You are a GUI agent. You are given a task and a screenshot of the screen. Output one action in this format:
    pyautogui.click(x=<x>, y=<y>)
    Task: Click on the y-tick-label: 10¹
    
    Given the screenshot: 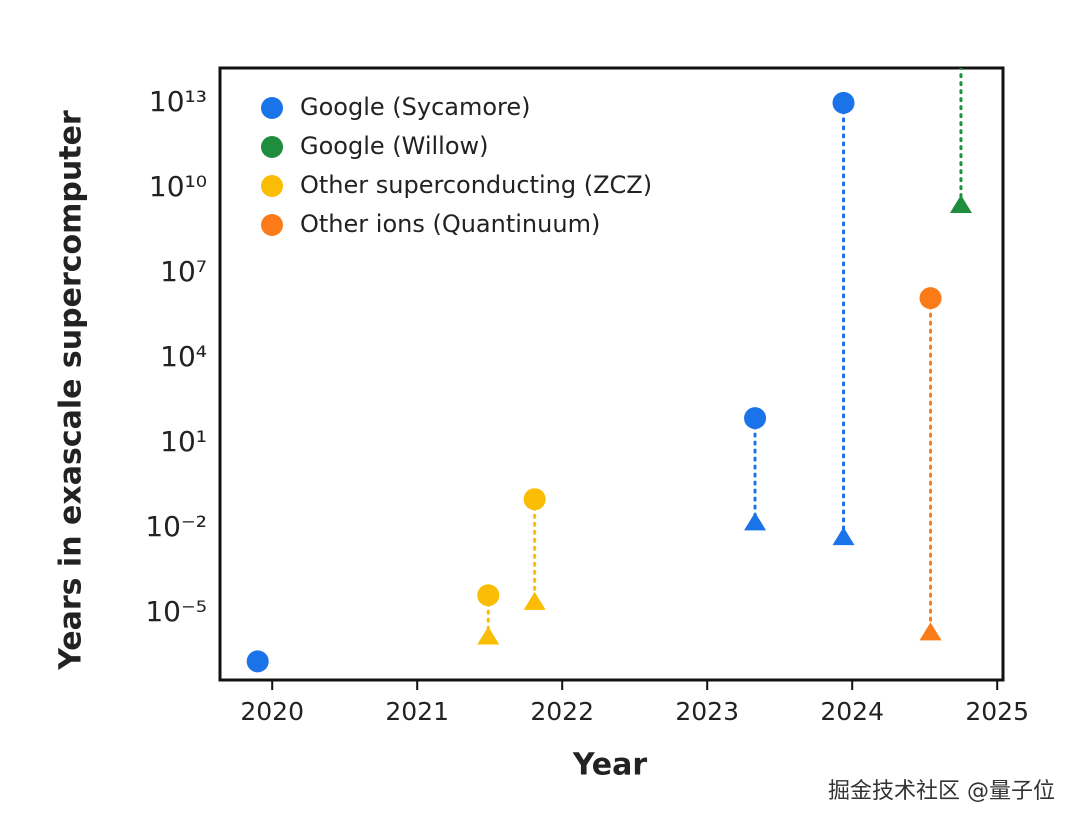 What is the action you would take?
    pyautogui.click(x=183, y=441)
    